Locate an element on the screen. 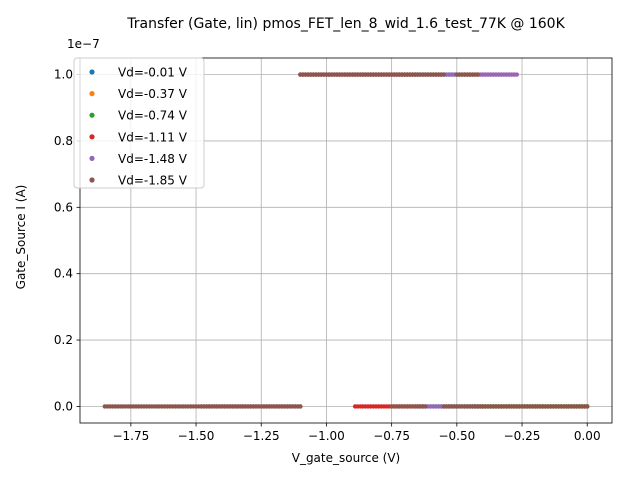 This screenshot has height=484, width=640. x-tick-label: −0.25 is located at coordinates (522, 436).